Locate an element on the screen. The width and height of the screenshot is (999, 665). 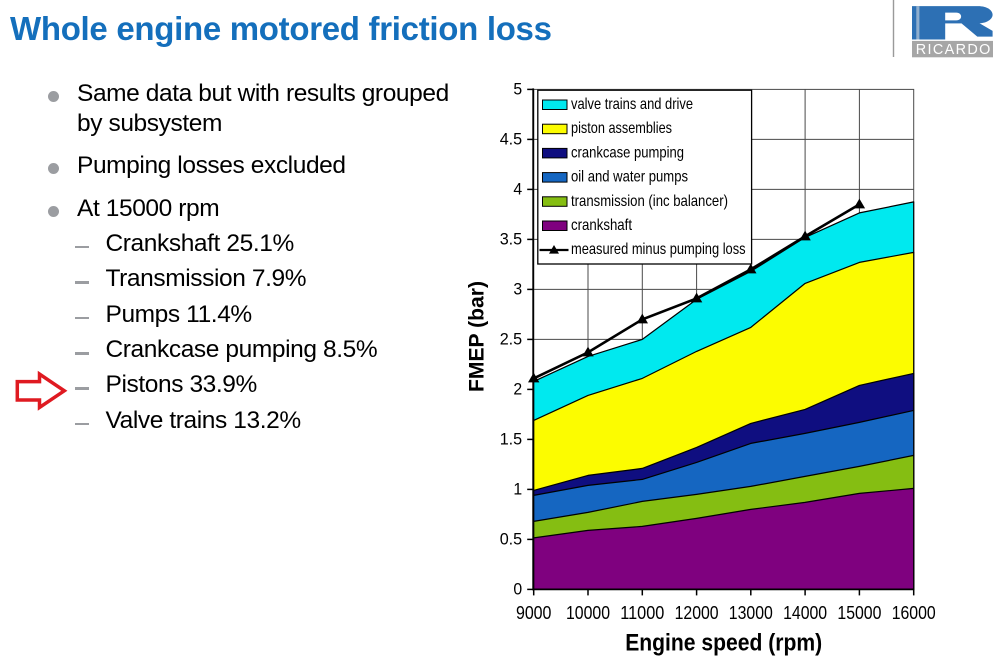
svg-text: 4.5 is located at coordinates (511, 139).